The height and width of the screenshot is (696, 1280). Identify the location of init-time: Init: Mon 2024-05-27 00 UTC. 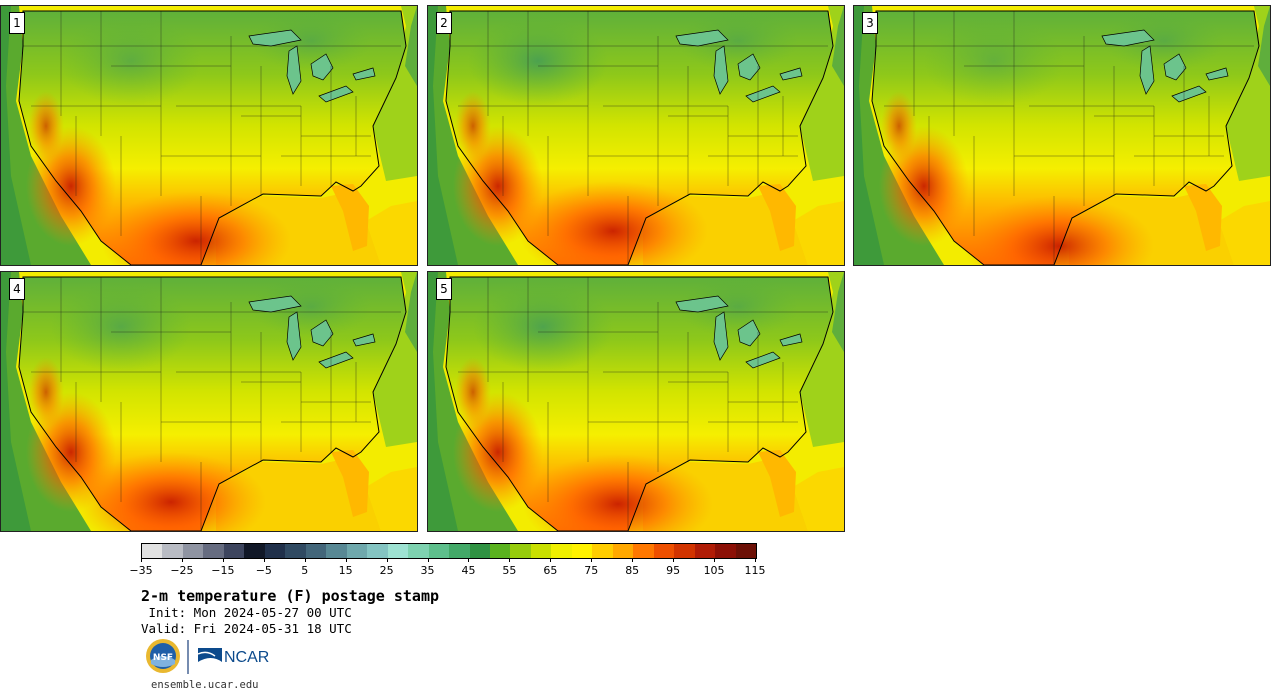
(246, 612).